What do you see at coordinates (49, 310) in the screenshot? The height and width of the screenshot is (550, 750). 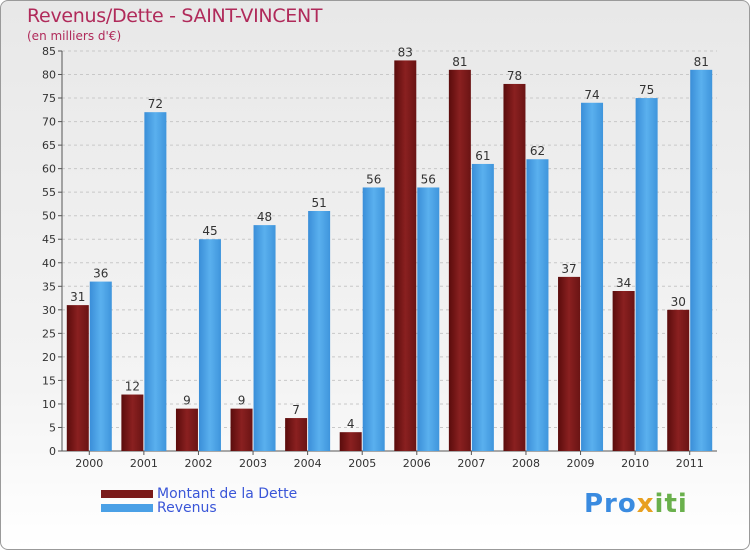 I see `y-tick-label: 30` at bounding box center [49, 310].